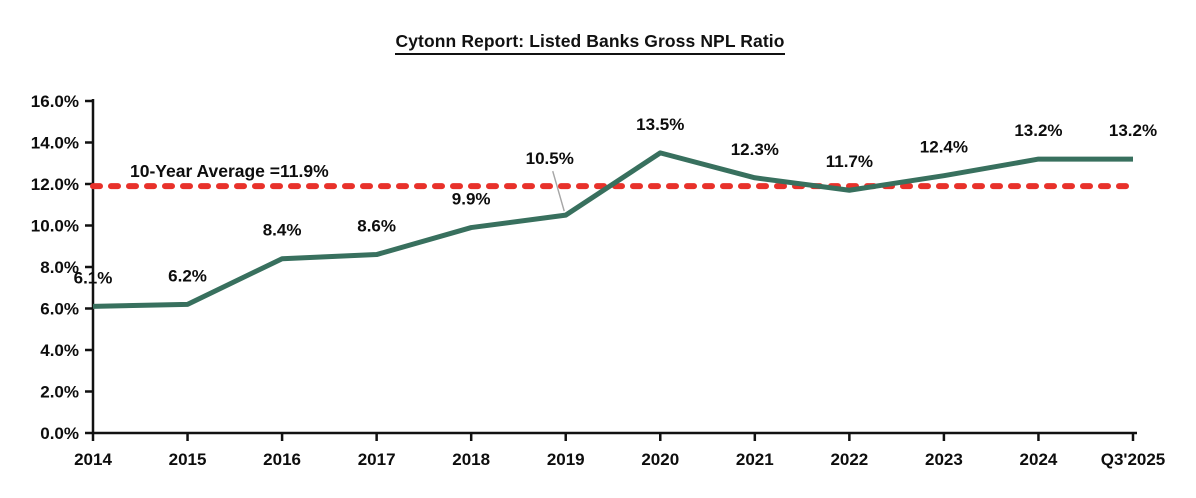 This screenshot has height=498, width=1196. I want to click on callout-leader-line, so click(558, 191).